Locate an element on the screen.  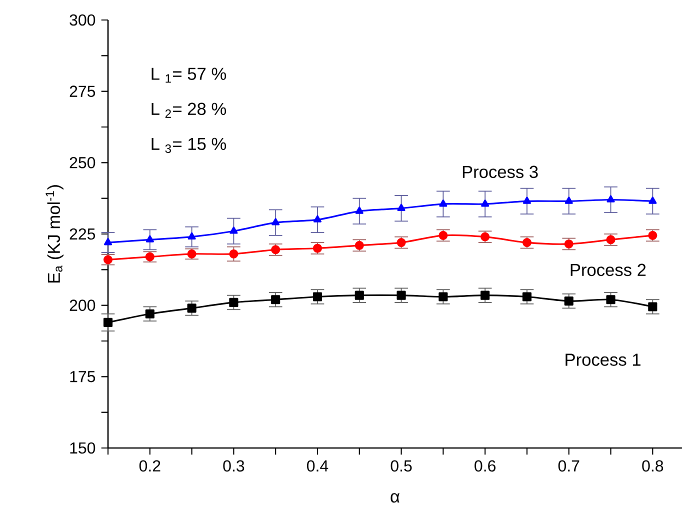
y-tick-label: 300 is located at coordinates (83, 20).